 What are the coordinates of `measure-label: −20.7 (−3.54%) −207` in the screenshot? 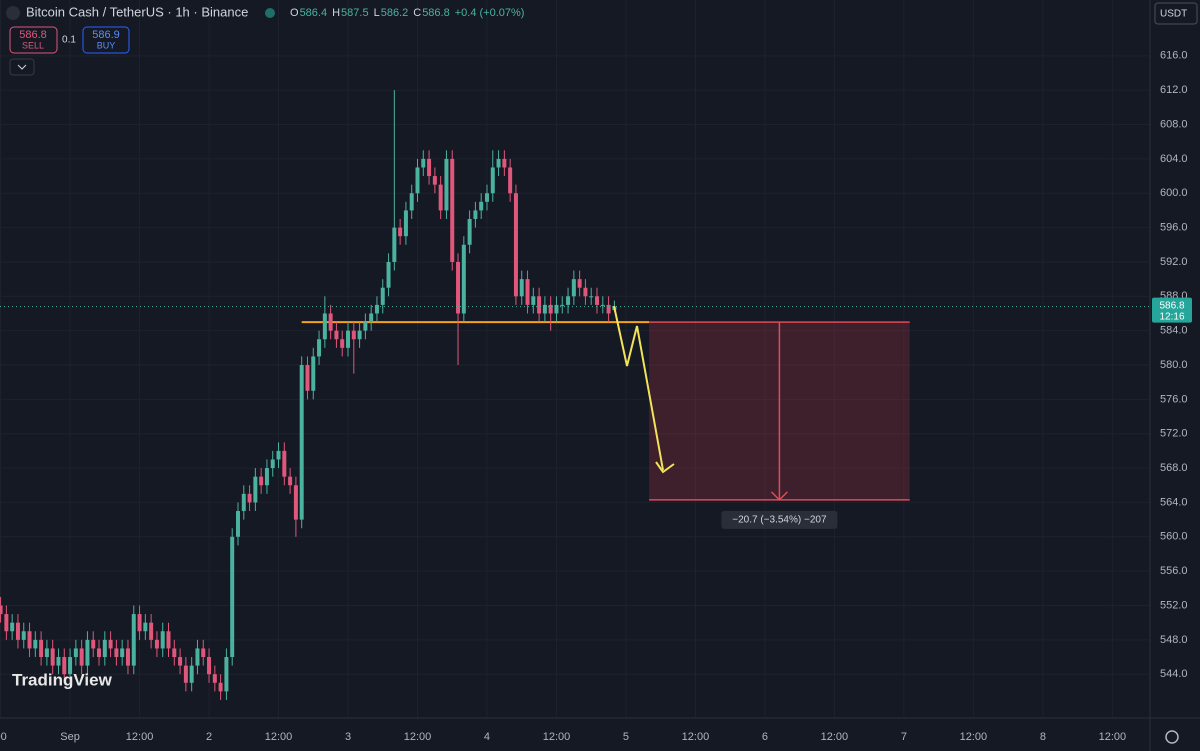 It's located at (779, 519).